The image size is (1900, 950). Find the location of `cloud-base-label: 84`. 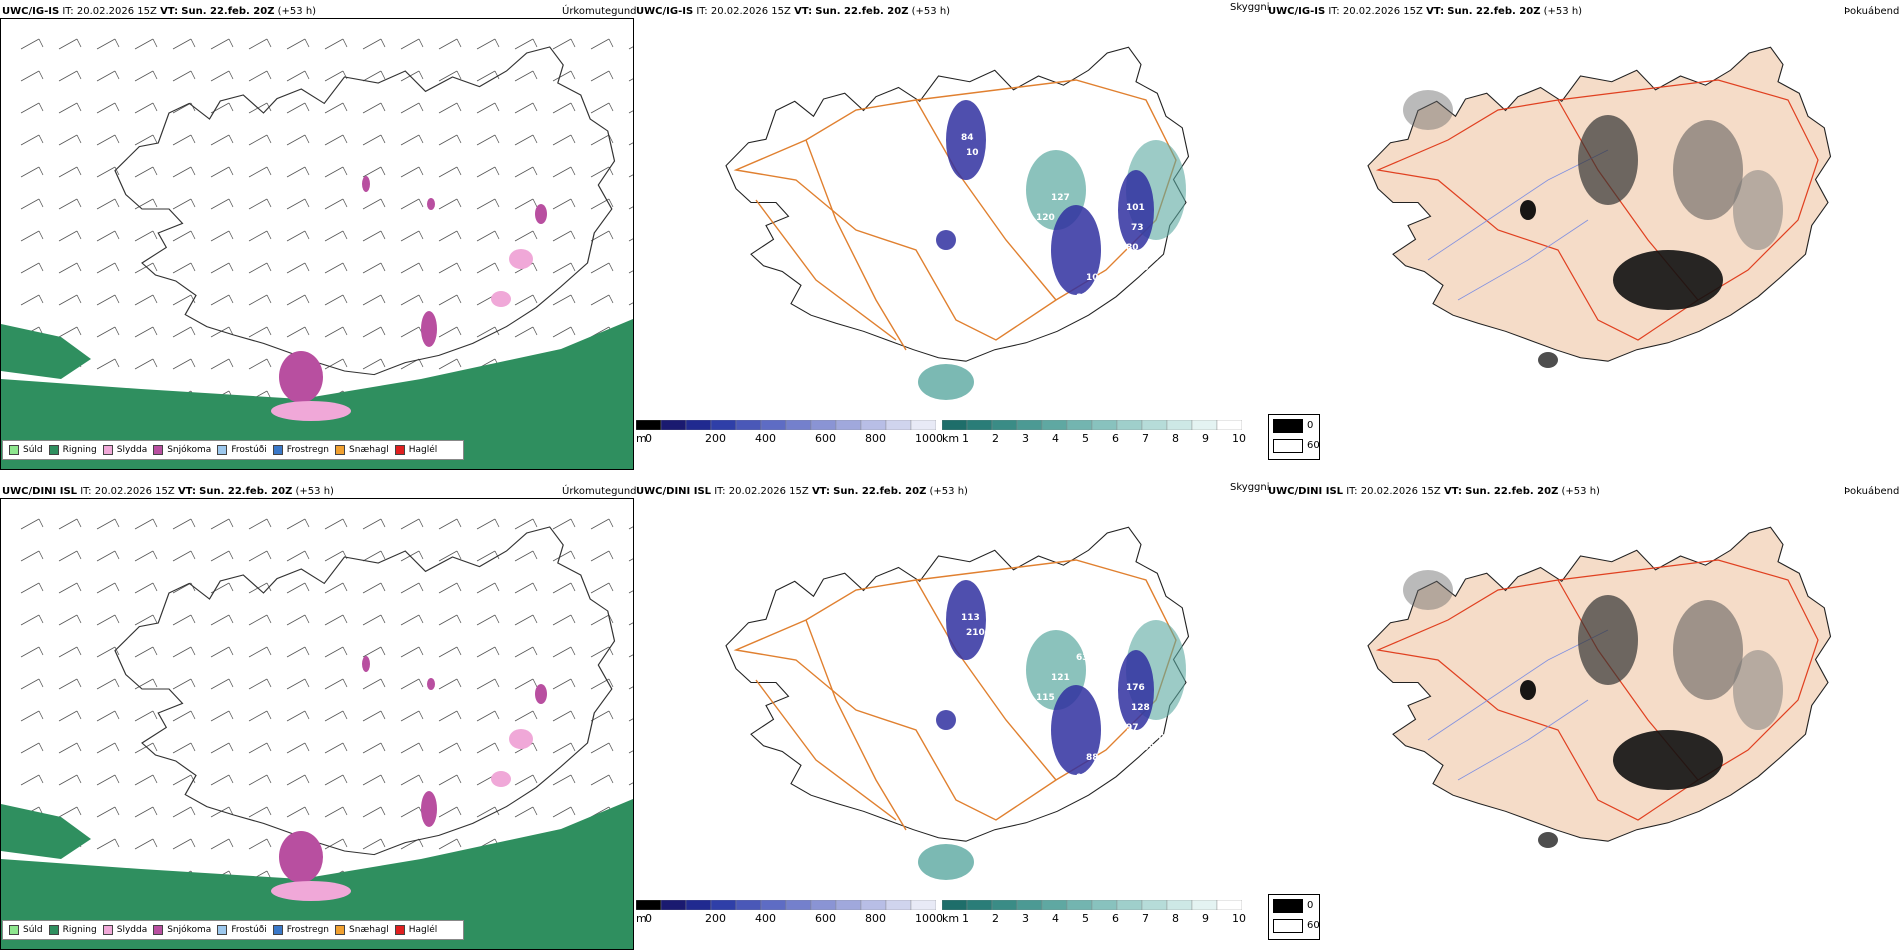

cloud-base-label: 84 is located at coordinates (967, 138).